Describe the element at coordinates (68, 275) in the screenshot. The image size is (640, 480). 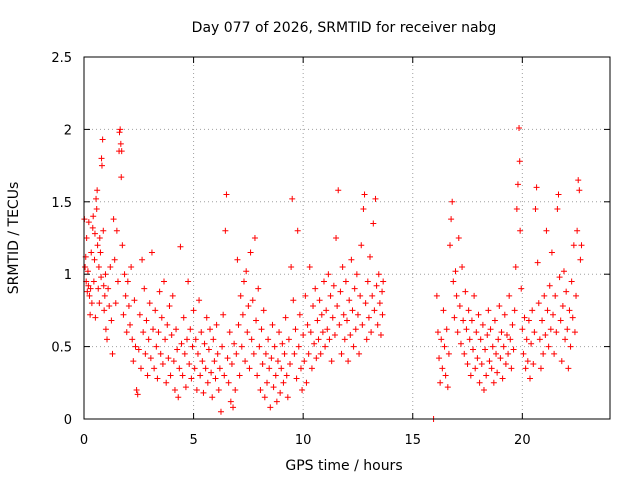
I see `y-tick-label: 1` at that location.